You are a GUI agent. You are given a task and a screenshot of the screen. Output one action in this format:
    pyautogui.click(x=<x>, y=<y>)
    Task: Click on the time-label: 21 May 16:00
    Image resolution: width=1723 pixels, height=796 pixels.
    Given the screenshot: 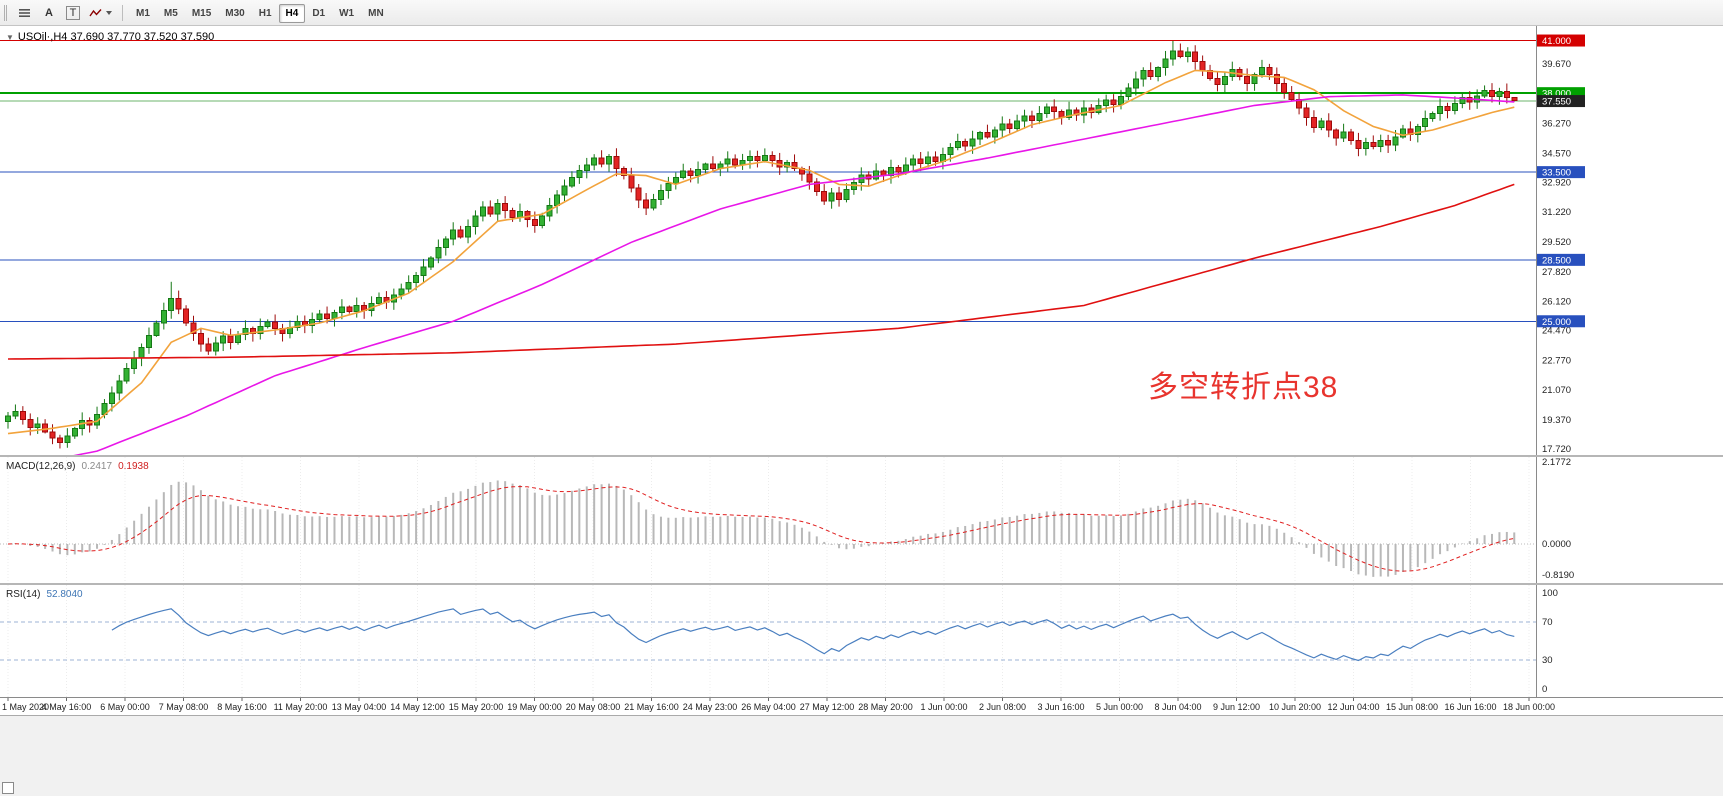 What is the action you would take?
    pyautogui.click(x=651, y=707)
    